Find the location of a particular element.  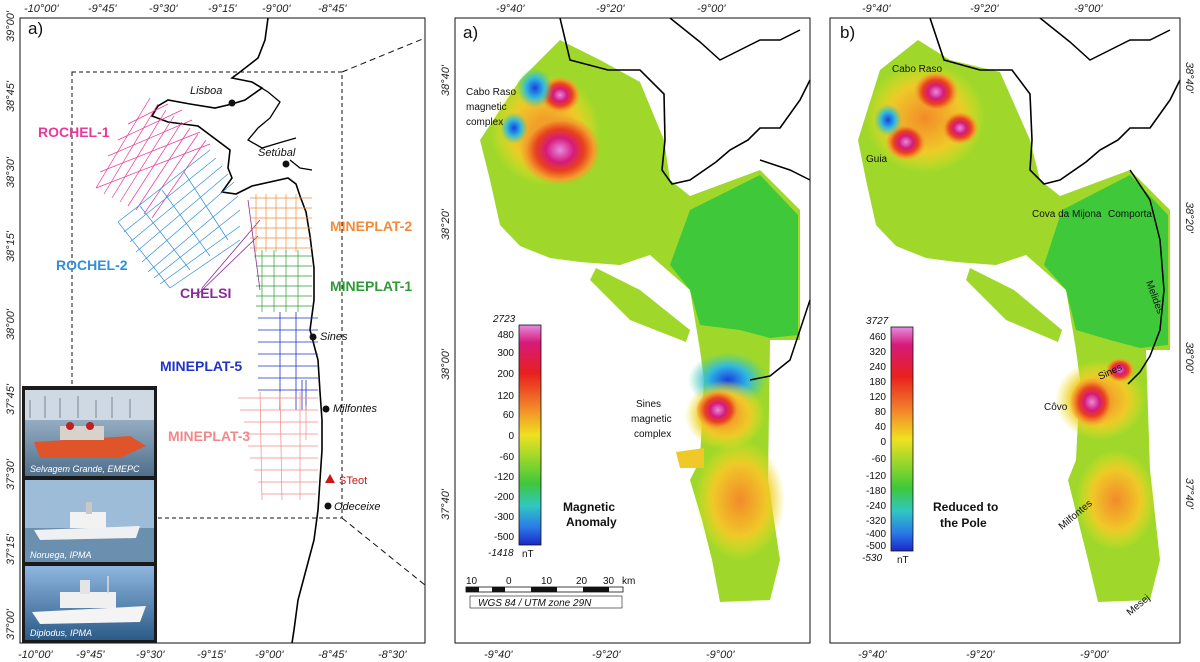

colorbar-tick: -320 is located at coordinates (876, 521).